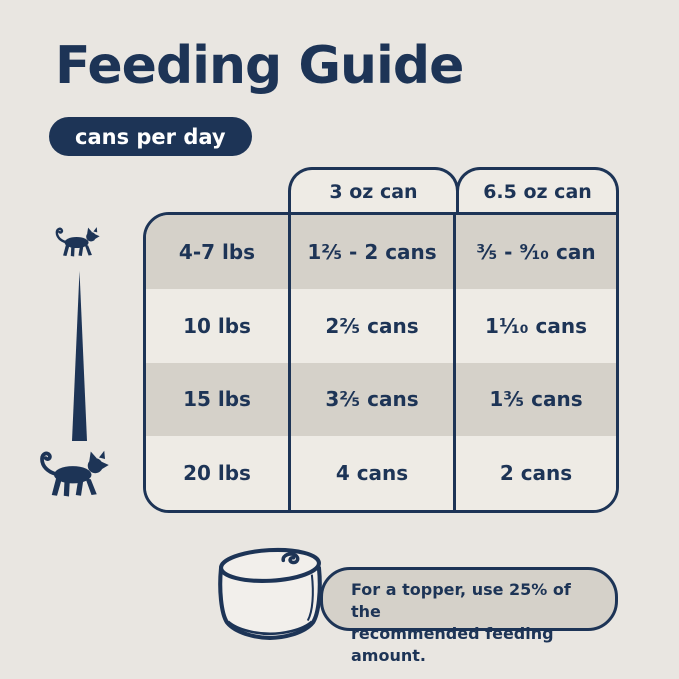 This screenshot has width=679, height=679. What do you see at coordinates (370, 252) in the screenshot?
I see `amount-3oz-cell: 1²⁄₅ - 2 cans` at bounding box center [370, 252].